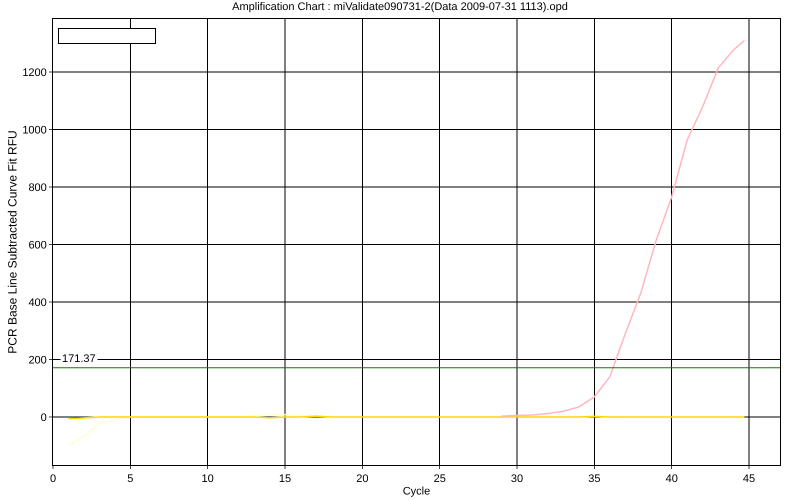  Describe the element at coordinates (440, 479) in the screenshot. I see `x-tick-label: 25` at that location.